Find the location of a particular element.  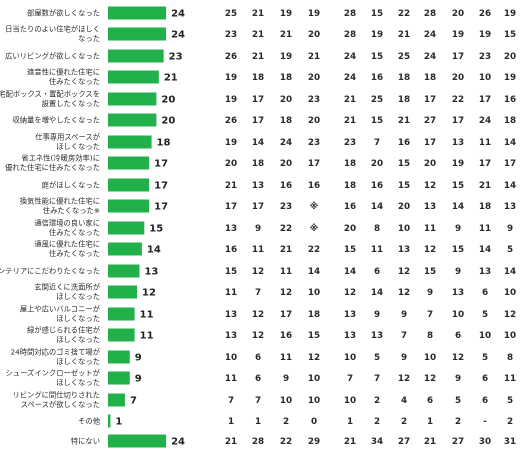

table-cell: 30 is located at coordinates (485, 442).